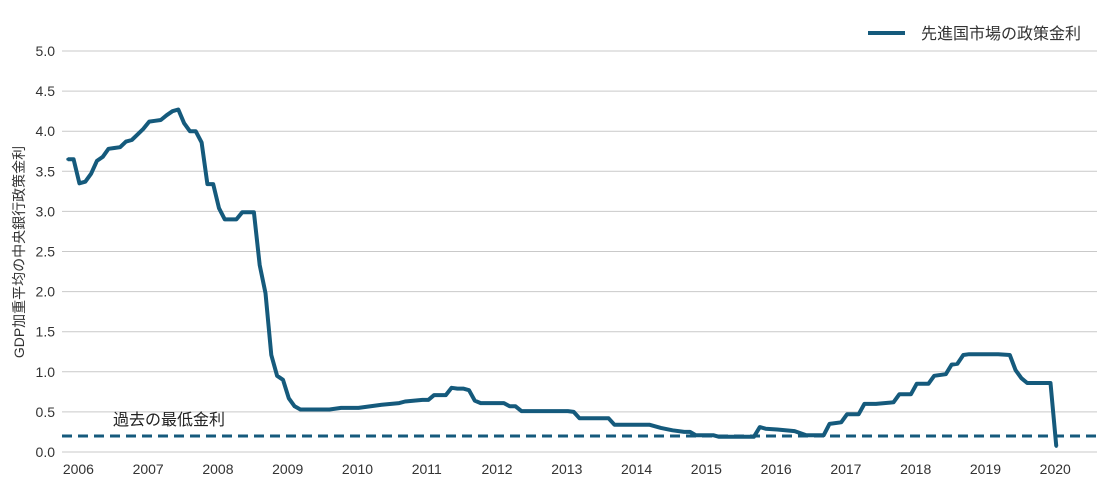 Image resolution: width=1100 pixels, height=482 pixels. Describe the element at coordinates (46, 332) in the screenshot. I see `y-tick-label: 1.5` at that location.